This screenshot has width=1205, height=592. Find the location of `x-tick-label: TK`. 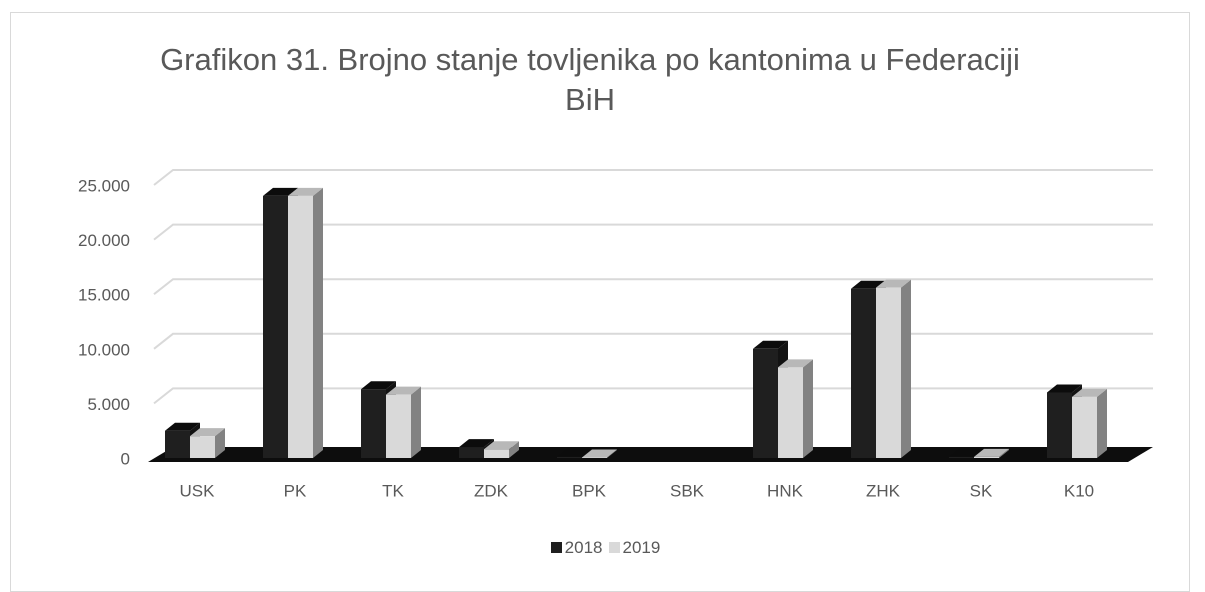

x-tick-label: TK is located at coordinates (393, 490).